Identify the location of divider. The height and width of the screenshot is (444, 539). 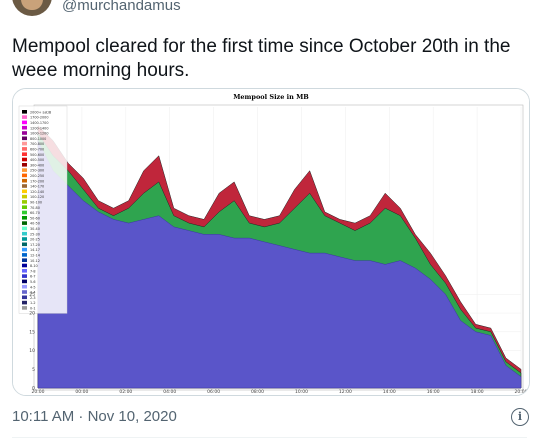
(269, 437).